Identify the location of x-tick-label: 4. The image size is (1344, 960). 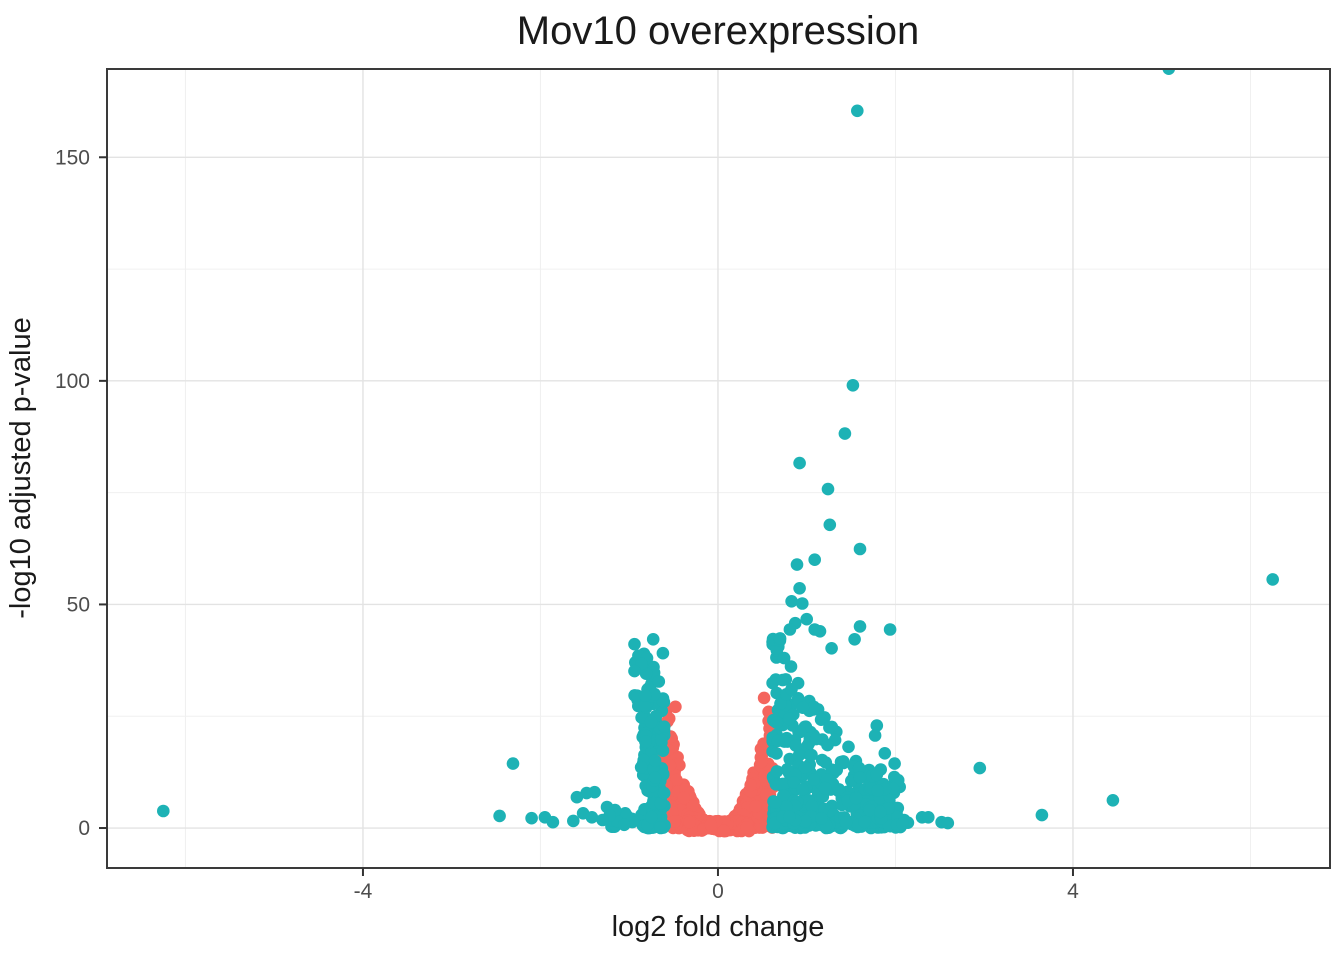
(1073, 891).